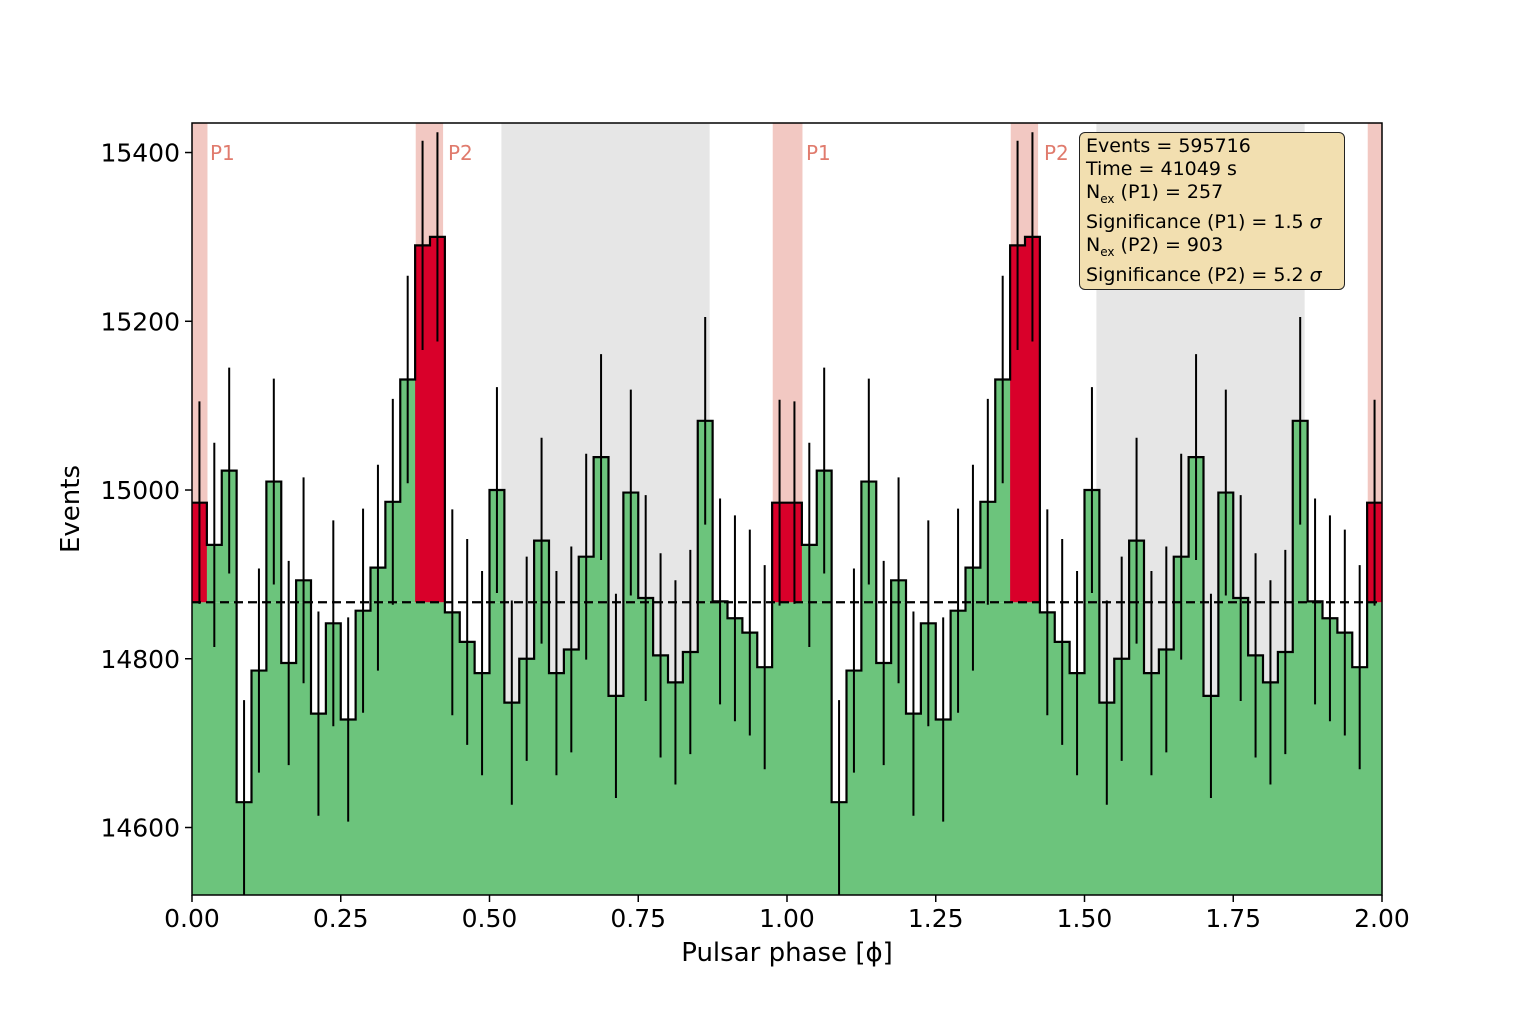  What do you see at coordinates (1204, 274) in the screenshot?
I see `stats-significance-p2: Significance (P2) = 5.2 σ` at bounding box center [1204, 274].